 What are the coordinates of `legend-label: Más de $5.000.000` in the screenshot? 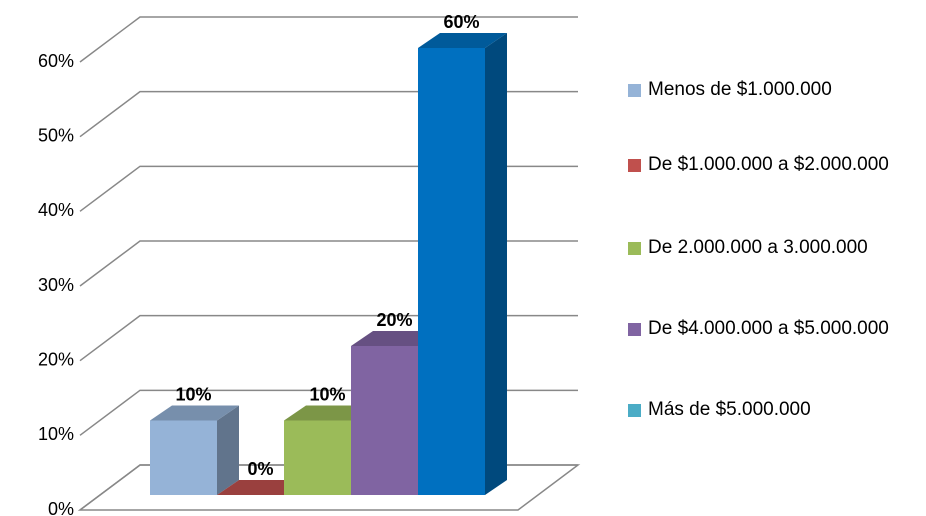 It's located at (729, 409).